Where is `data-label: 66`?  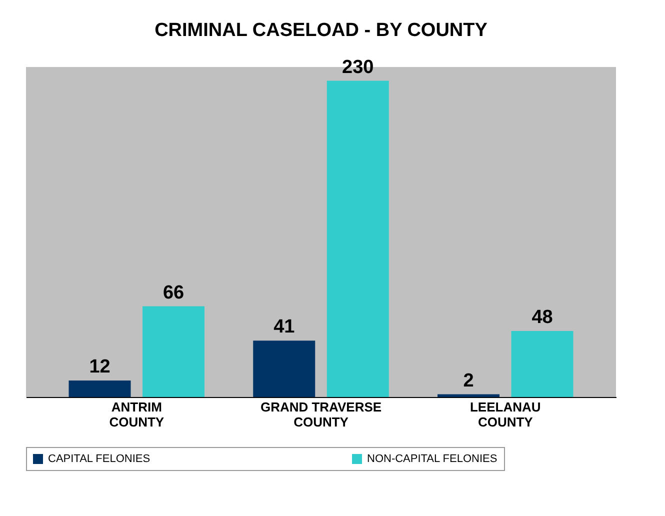
data-label: 66 is located at coordinates (173, 293).